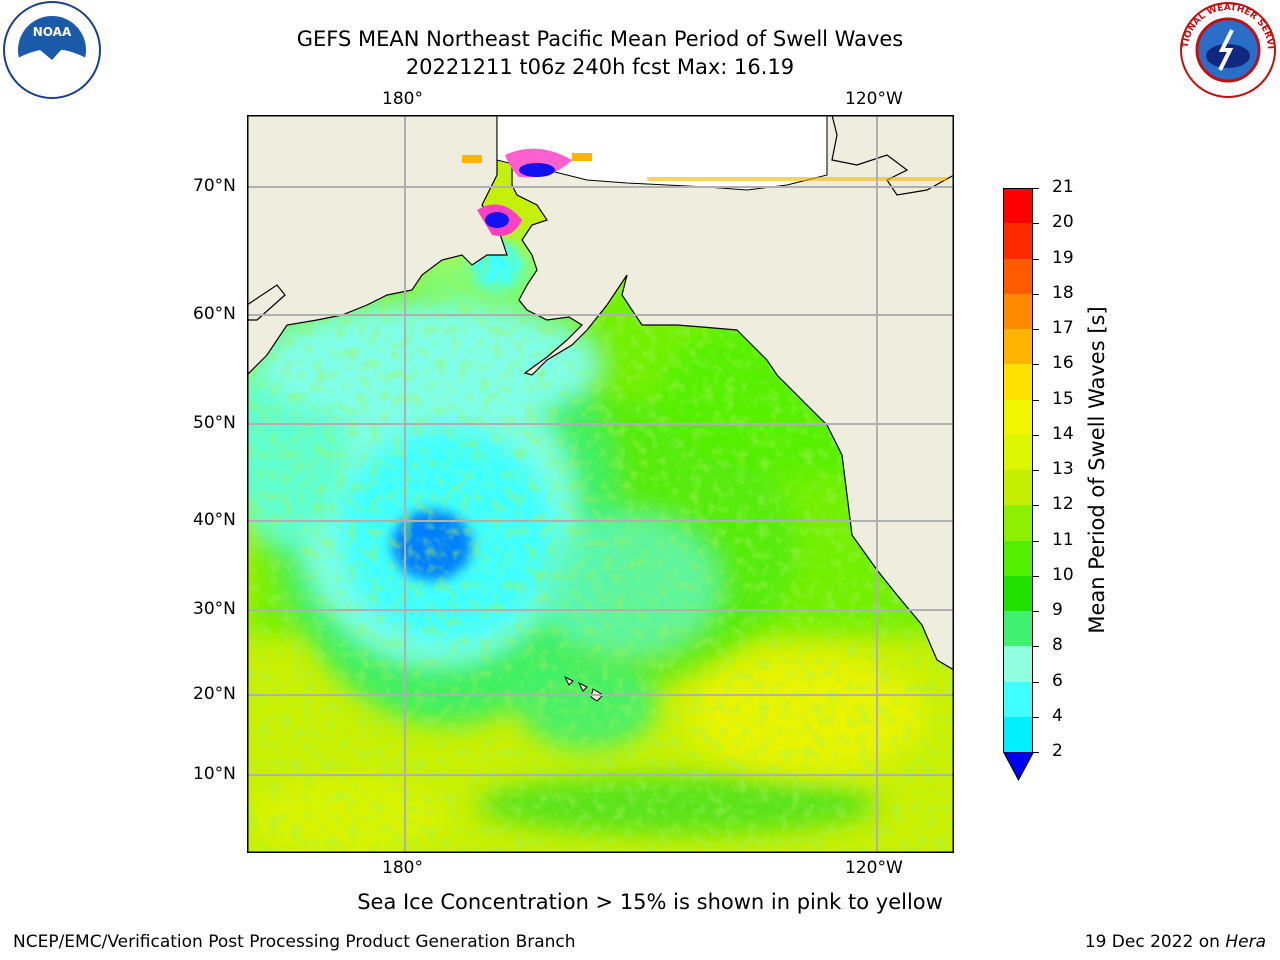 The height and width of the screenshot is (960, 1280). I want to click on colorbar-label: Mean Period of Swell Waves [s], so click(1097, 470).